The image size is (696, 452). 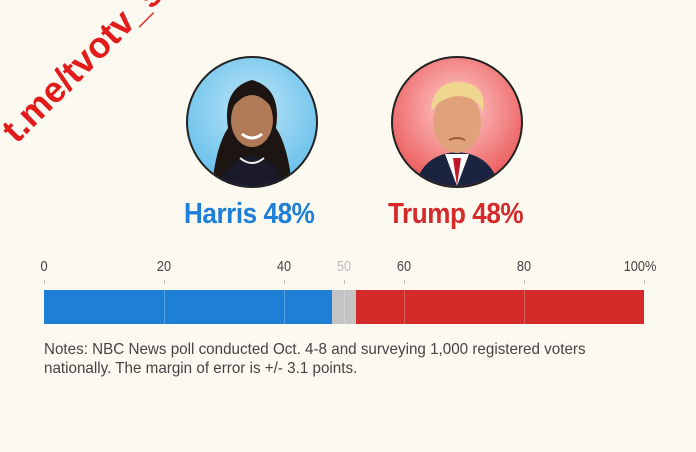 I want to click on trump-portrait, so click(x=457, y=122).